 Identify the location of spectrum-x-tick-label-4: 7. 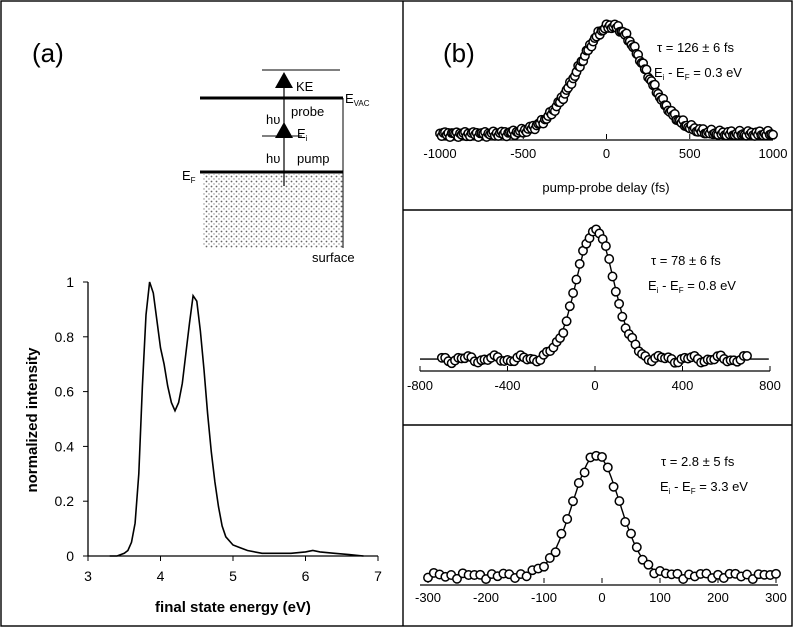
(378, 576).